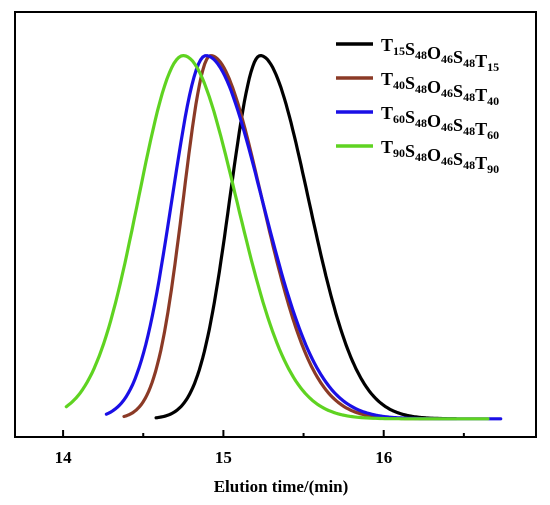 This screenshot has width=550, height=505. Describe the element at coordinates (440, 122) in the screenshot. I see `legend-label-3: T60S48O46S48T60` at that location.